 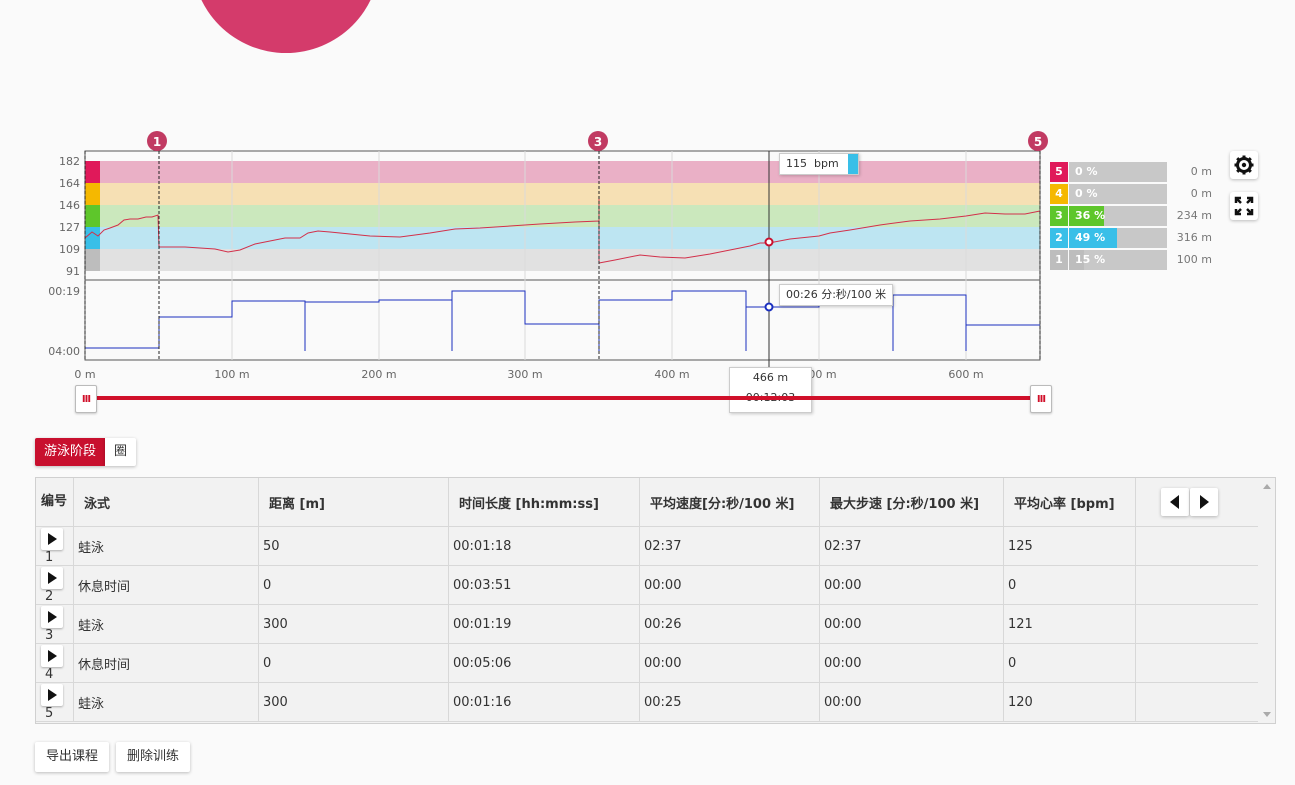 What do you see at coordinates (1069, 502) in the screenshot?
I see `col-header-avg-hr: 平均心率 [bpm]` at bounding box center [1069, 502].